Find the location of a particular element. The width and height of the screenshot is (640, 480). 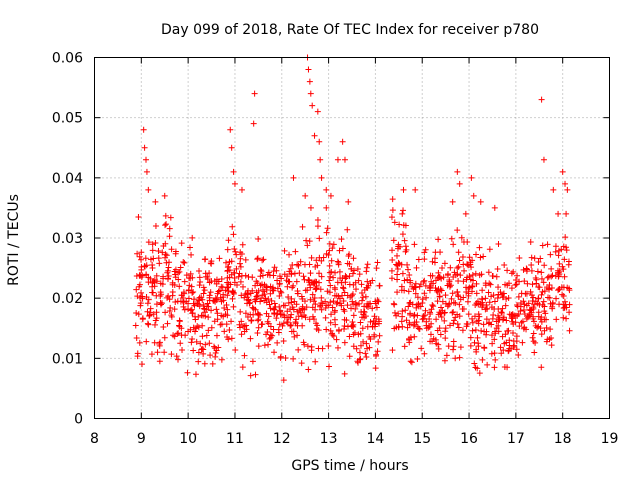

x-tick-label: 14 is located at coordinates (375, 439).